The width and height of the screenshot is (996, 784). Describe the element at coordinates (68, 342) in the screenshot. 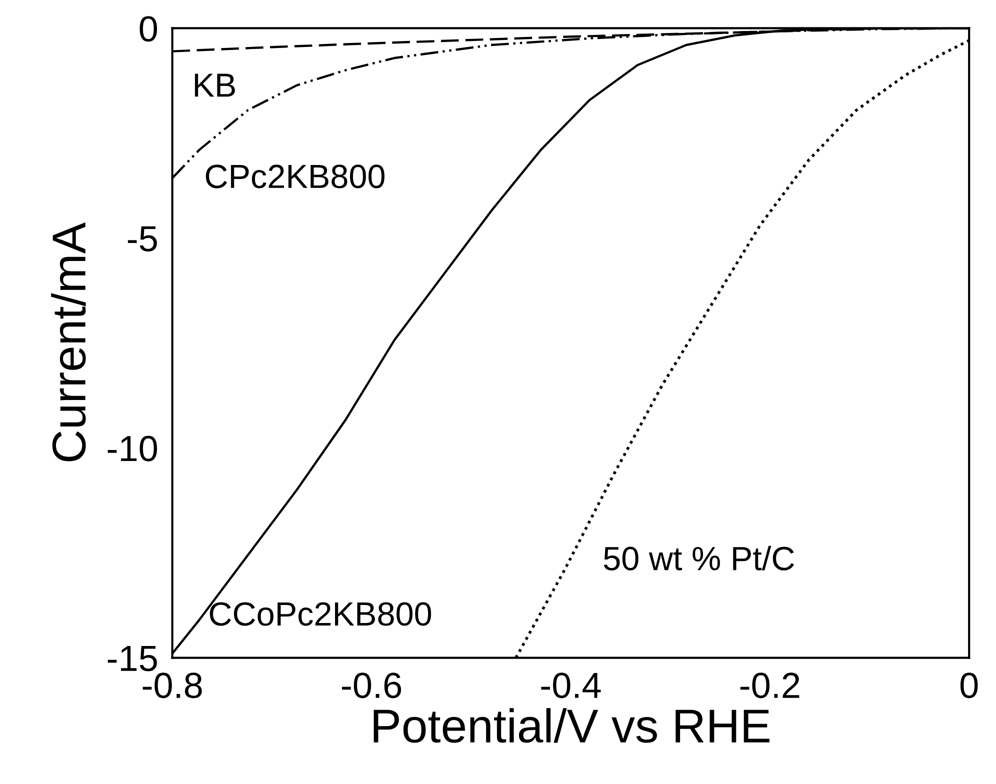

I see `y-axis-title: Current/mA` at that location.